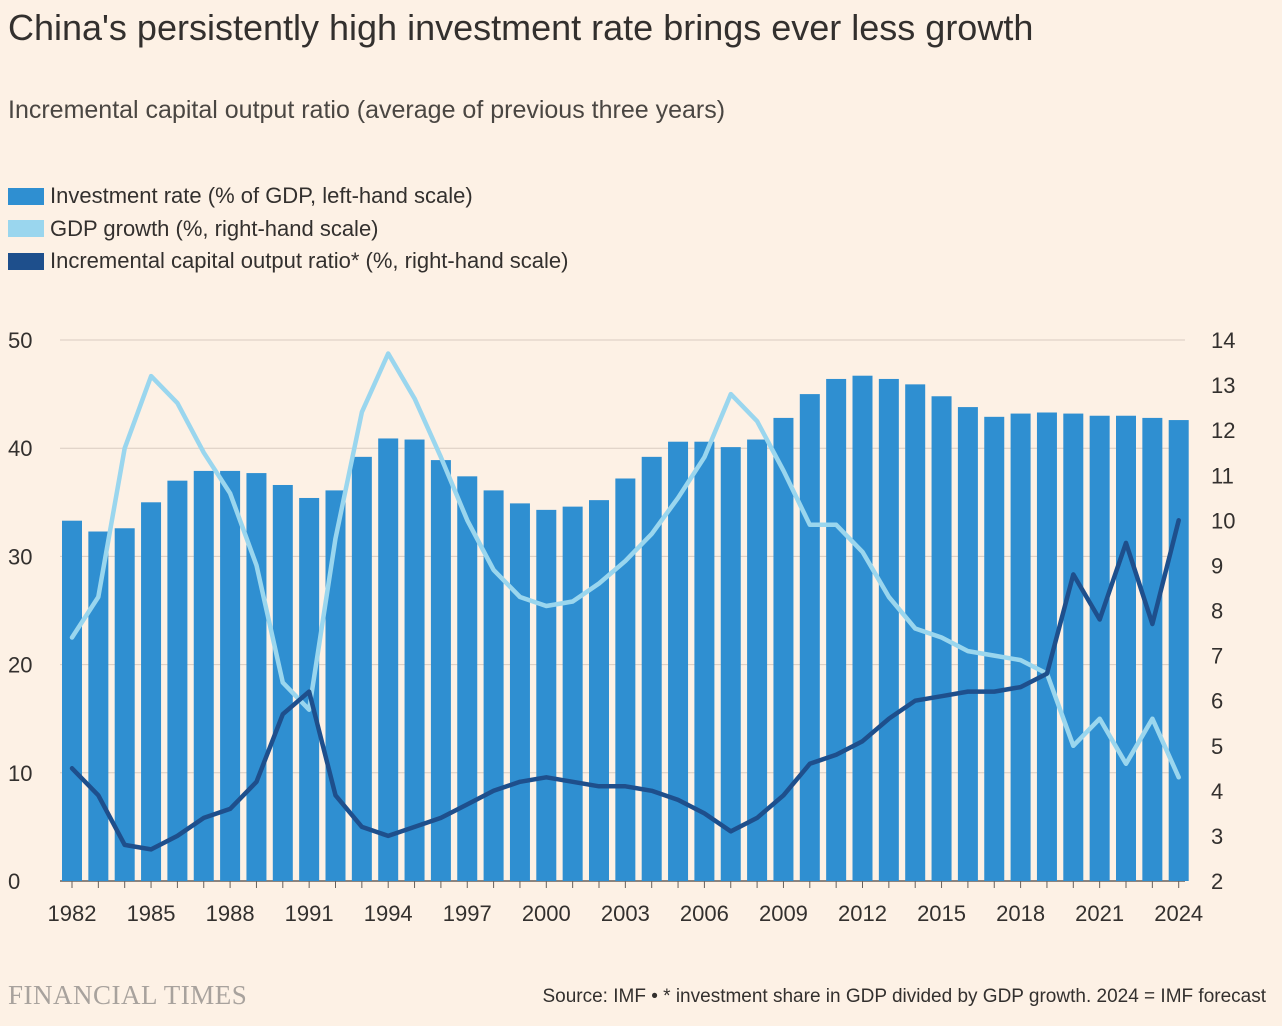  Describe the element at coordinates (20, 340) in the screenshot. I see `left-axis-tick-label: 50` at that location.